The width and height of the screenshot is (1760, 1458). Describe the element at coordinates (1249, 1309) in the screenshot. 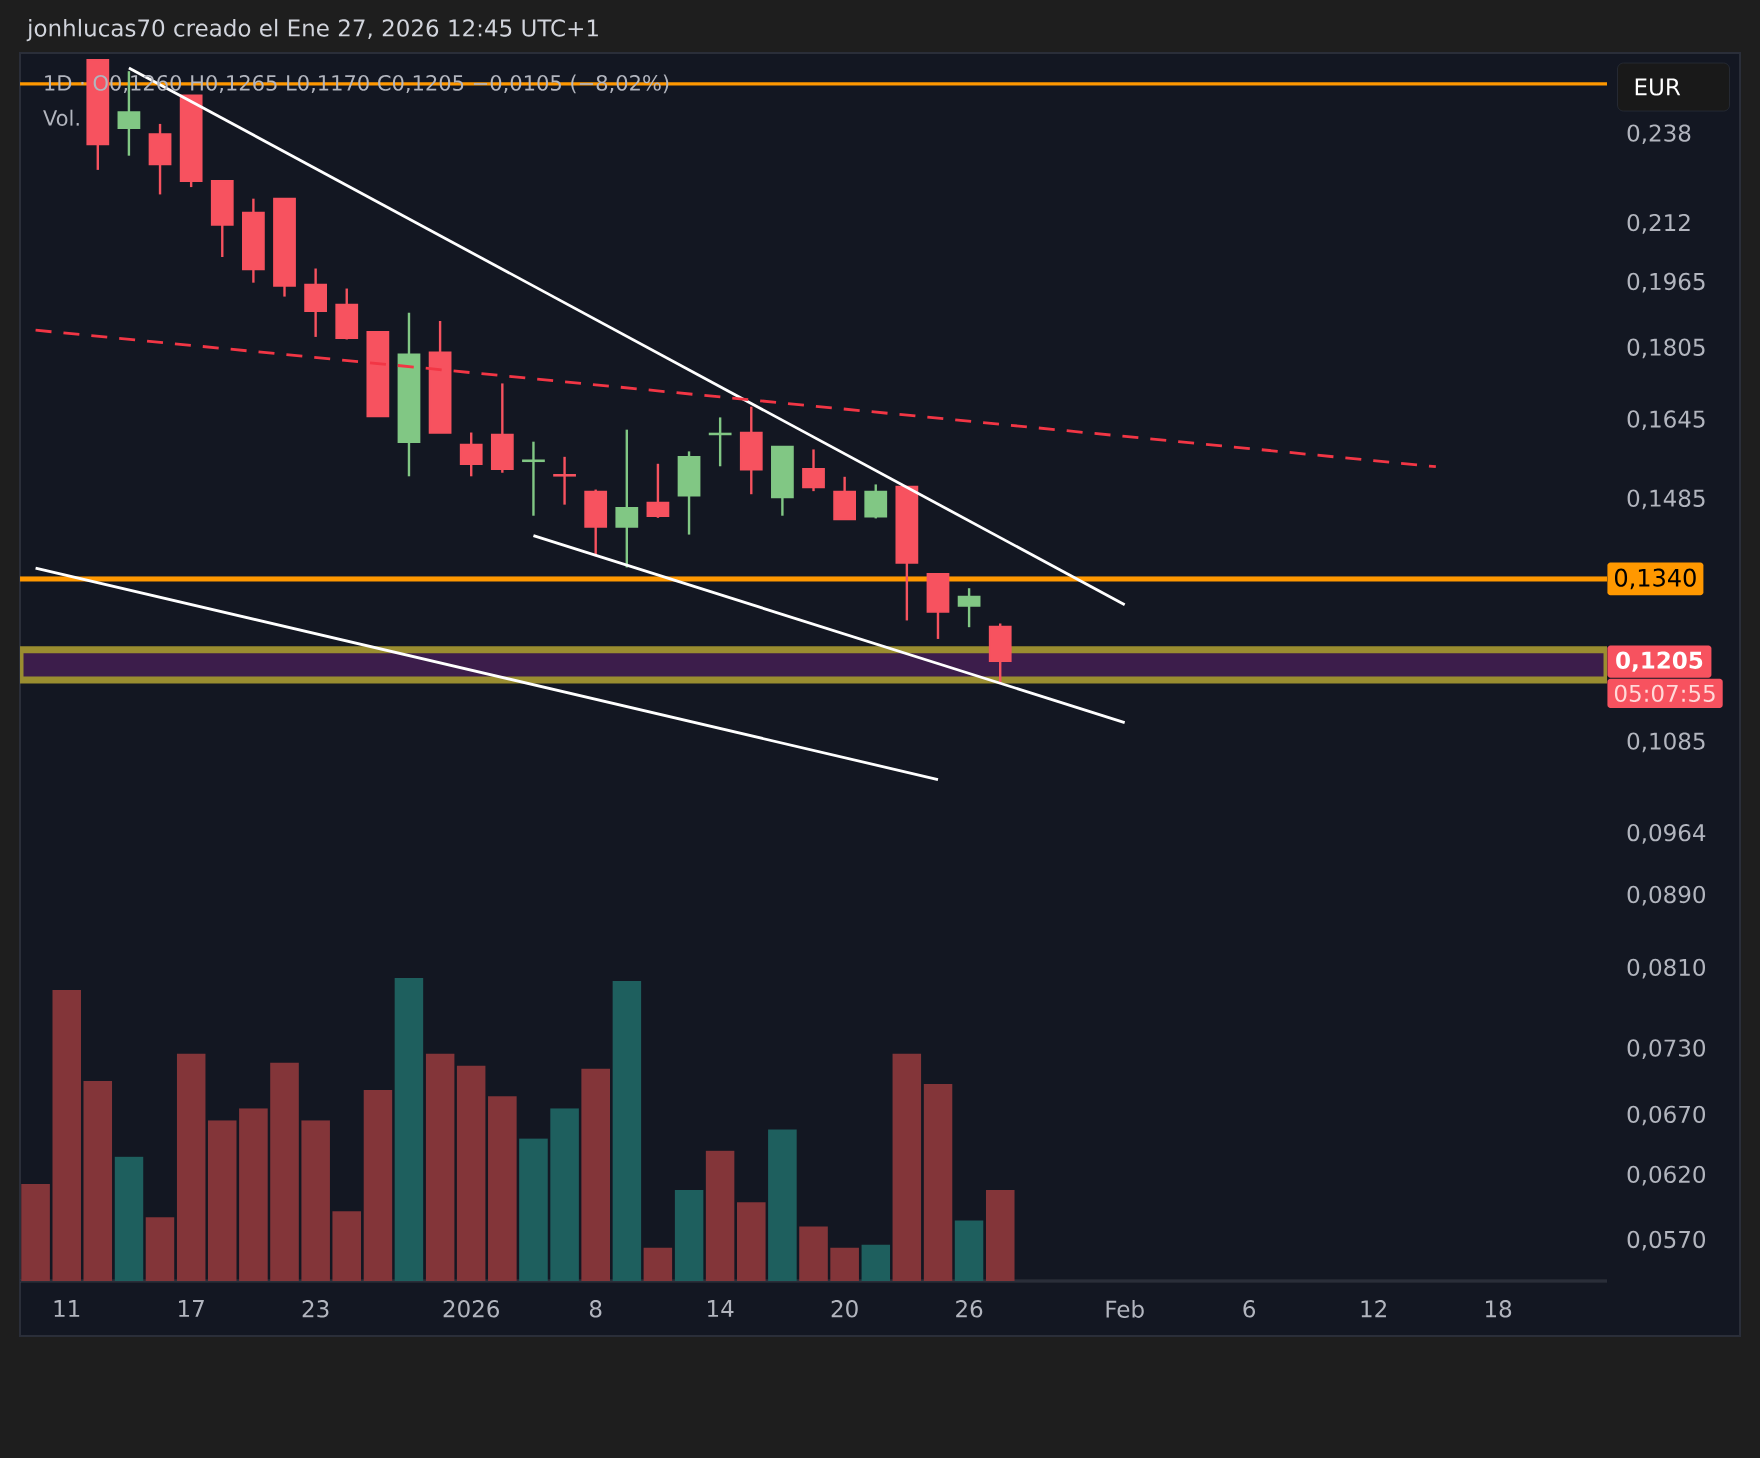

I see `x-tick-label: 6` at that location.